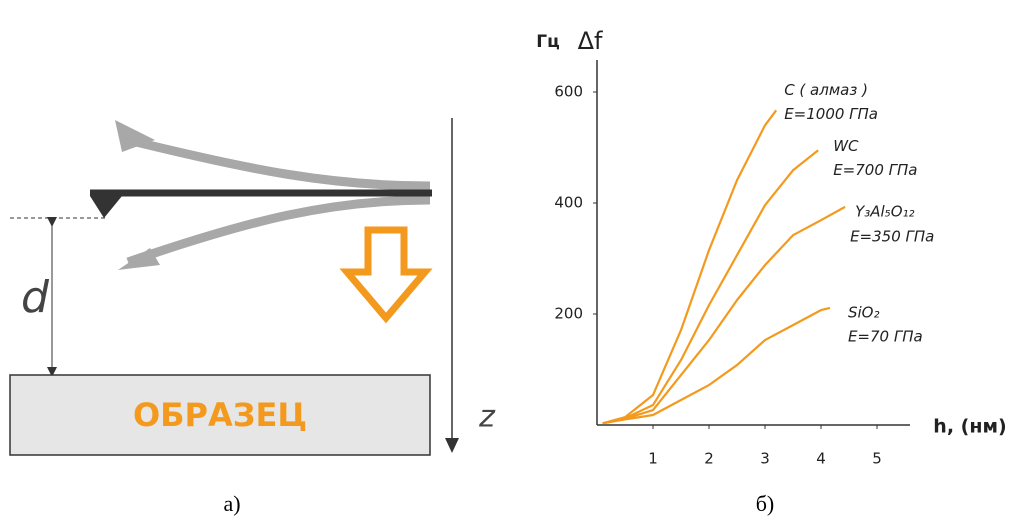  I want to click on y-tick-label: 600, so click(568, 92).